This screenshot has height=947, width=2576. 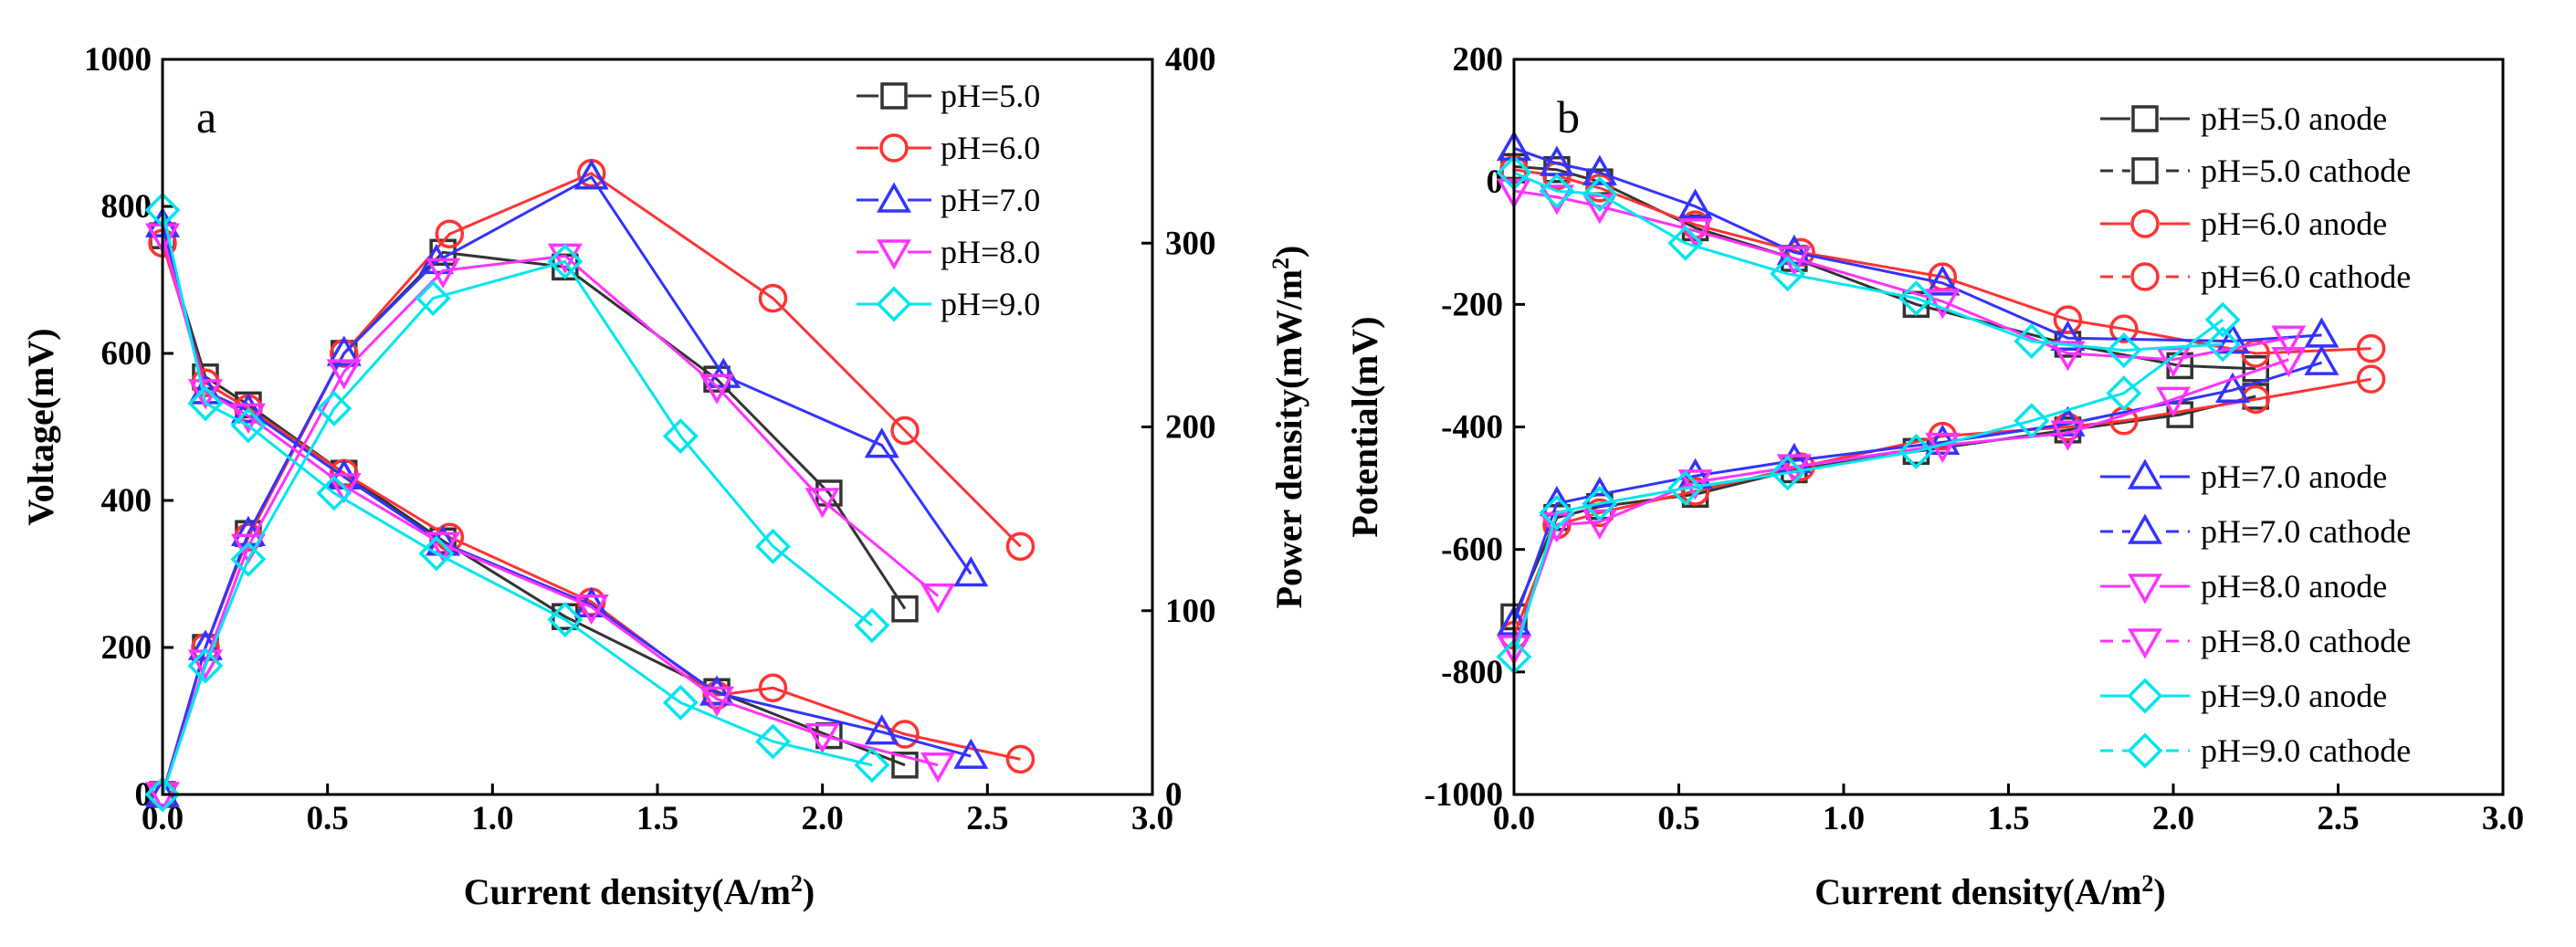 What do you see at coordinates (2145, 641) in the screenshot?
I see `legend-marker-bg-ph-8-0-cathode` at bounding box center [2145, 641].